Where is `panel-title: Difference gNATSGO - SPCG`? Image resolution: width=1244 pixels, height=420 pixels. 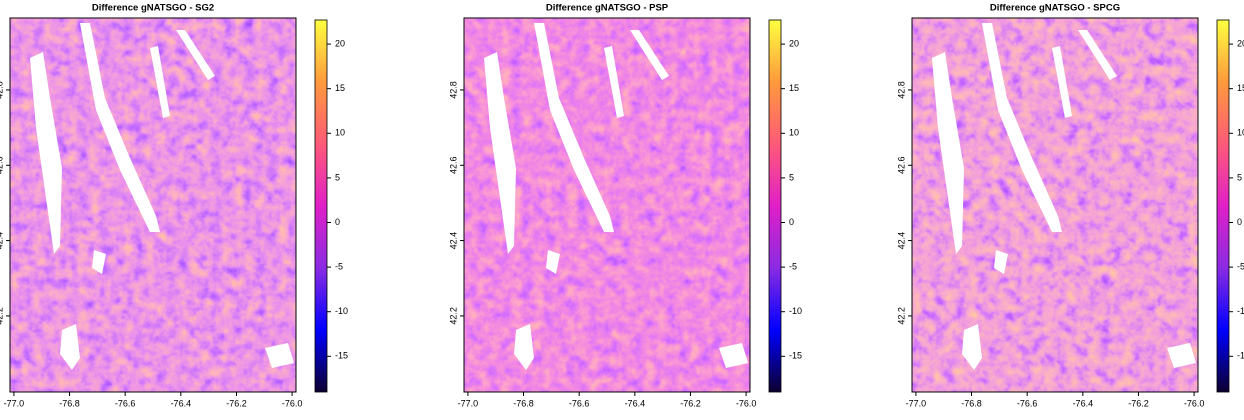 panel-title: Difference gNATSGO - SPCG is located at coordinates (1055, 8).